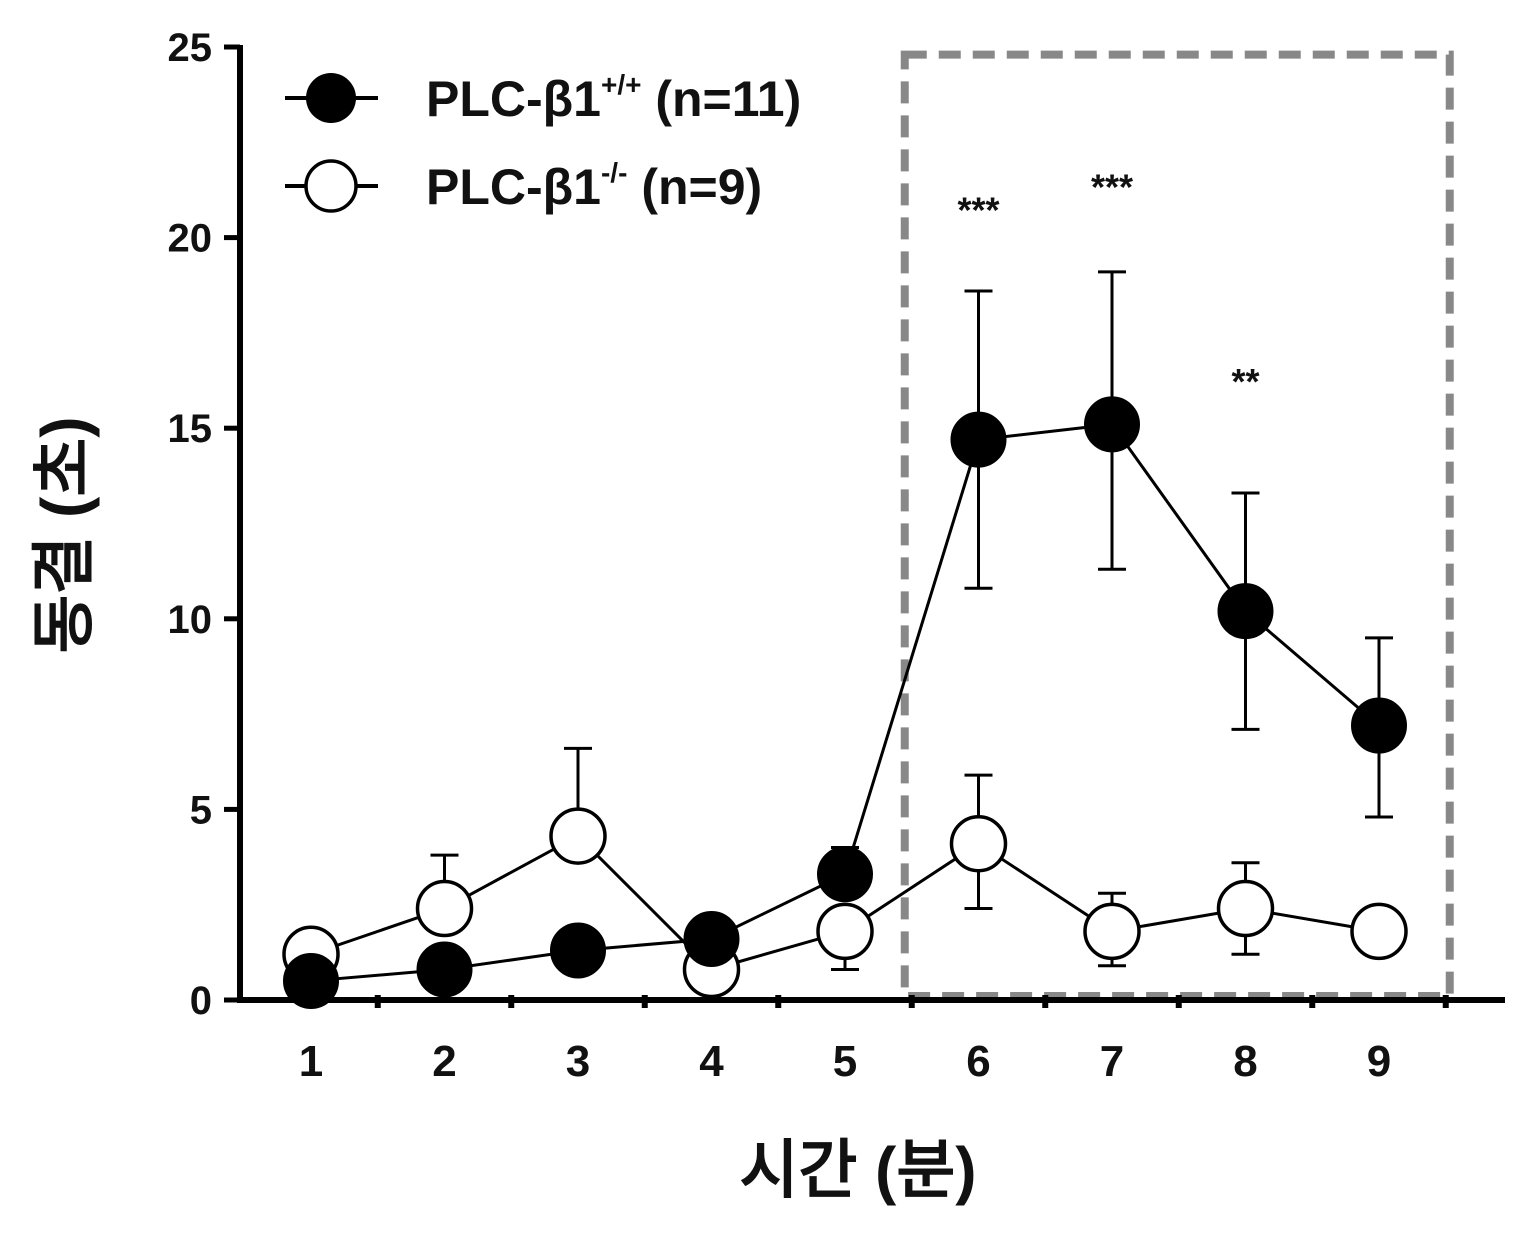 The image size is (1518, 1244). What do you see at coordinates (64, 534) in the screenshot?
I see `y-axis-title: 동결 (초)` at bounding box center [64, 534].